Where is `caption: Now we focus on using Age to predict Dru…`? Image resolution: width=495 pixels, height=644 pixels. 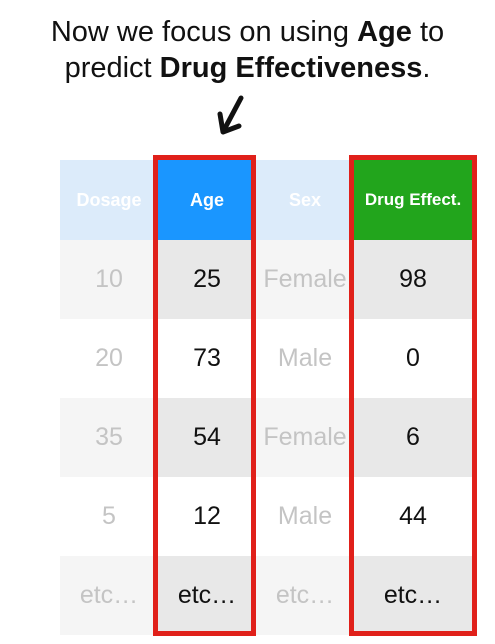 caption: Now we focus on using Age to predict Dru… is located at coordinates (247, 50).